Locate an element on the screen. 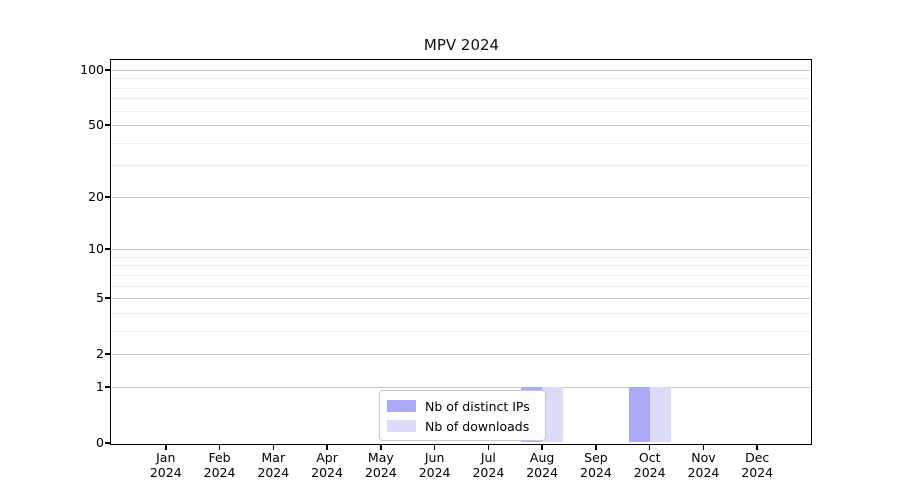  y-tick-label: 5 is located at coordinates (100, 298).